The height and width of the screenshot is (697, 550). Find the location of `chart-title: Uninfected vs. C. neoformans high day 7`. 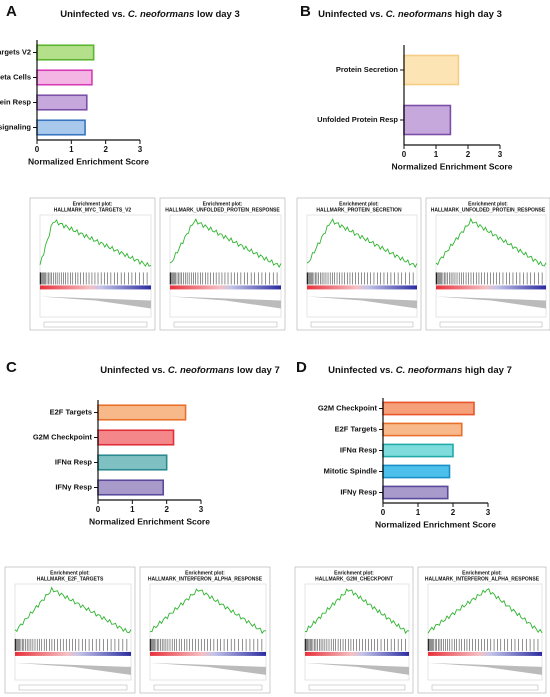

chart-title: Uninfected vs. C. neoformans high day 7 is located at coordinates (420, 370).